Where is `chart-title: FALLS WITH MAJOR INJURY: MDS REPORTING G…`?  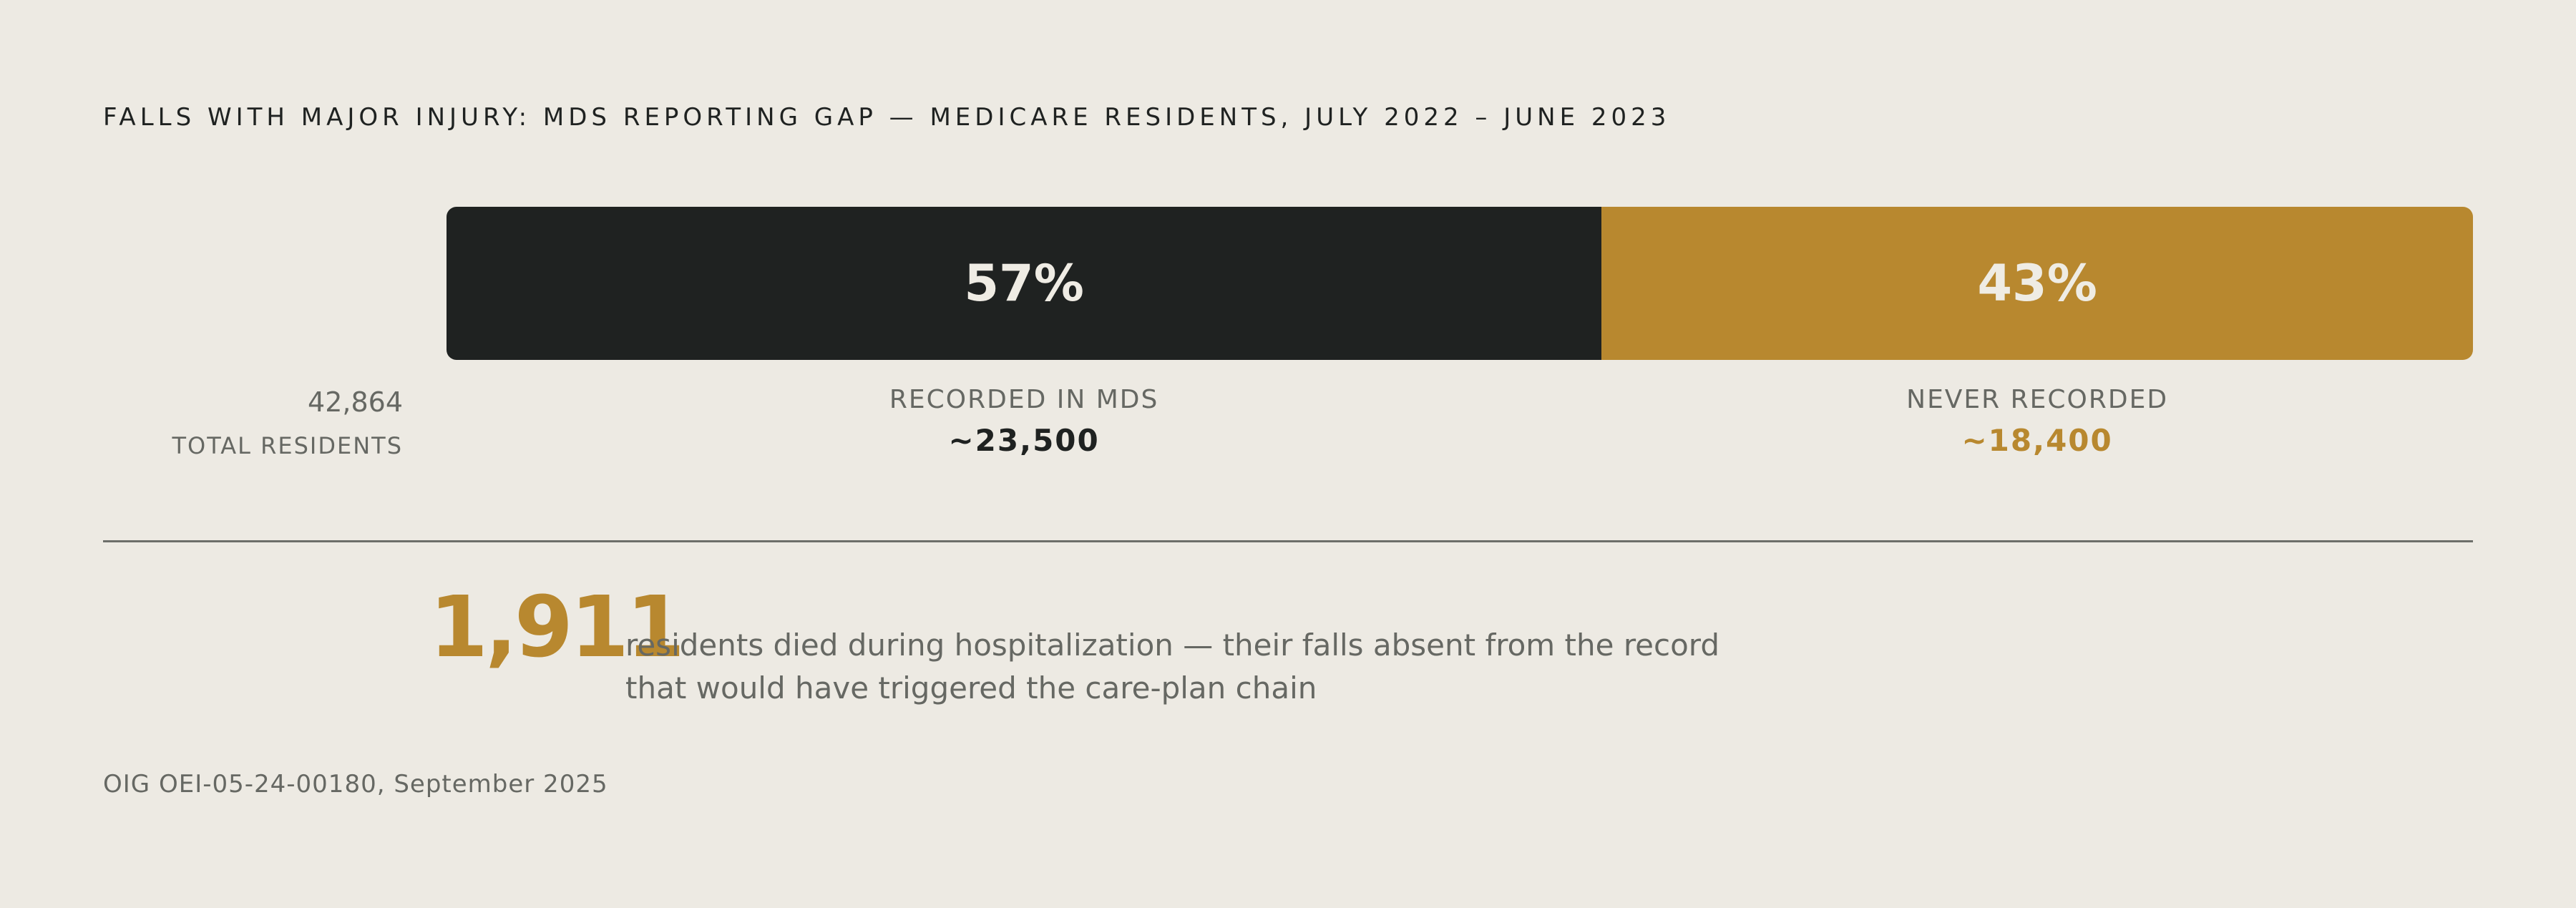 chart-title: FALLS WITH MAJOR INJURY: MDS REPORTING G… is located at coordinates (887, 118).